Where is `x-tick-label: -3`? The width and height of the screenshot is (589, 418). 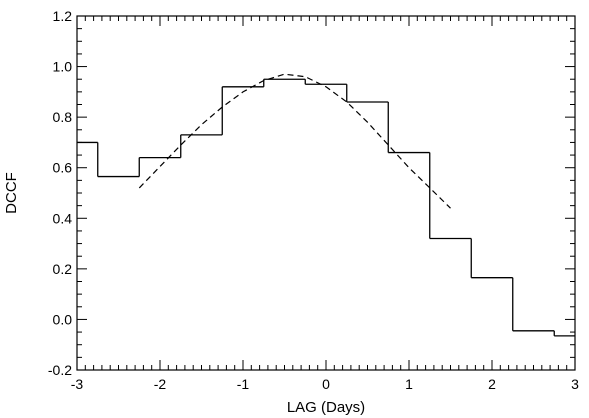
x-tick-label: -3 is located at coordinates (77, 384).